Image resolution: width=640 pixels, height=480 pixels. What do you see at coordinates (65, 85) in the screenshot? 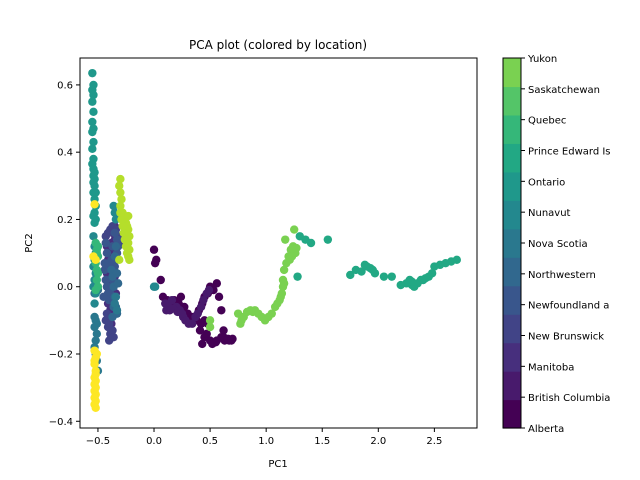
I see `y-tick-label: 0.6` at bounding box center [65, 85].